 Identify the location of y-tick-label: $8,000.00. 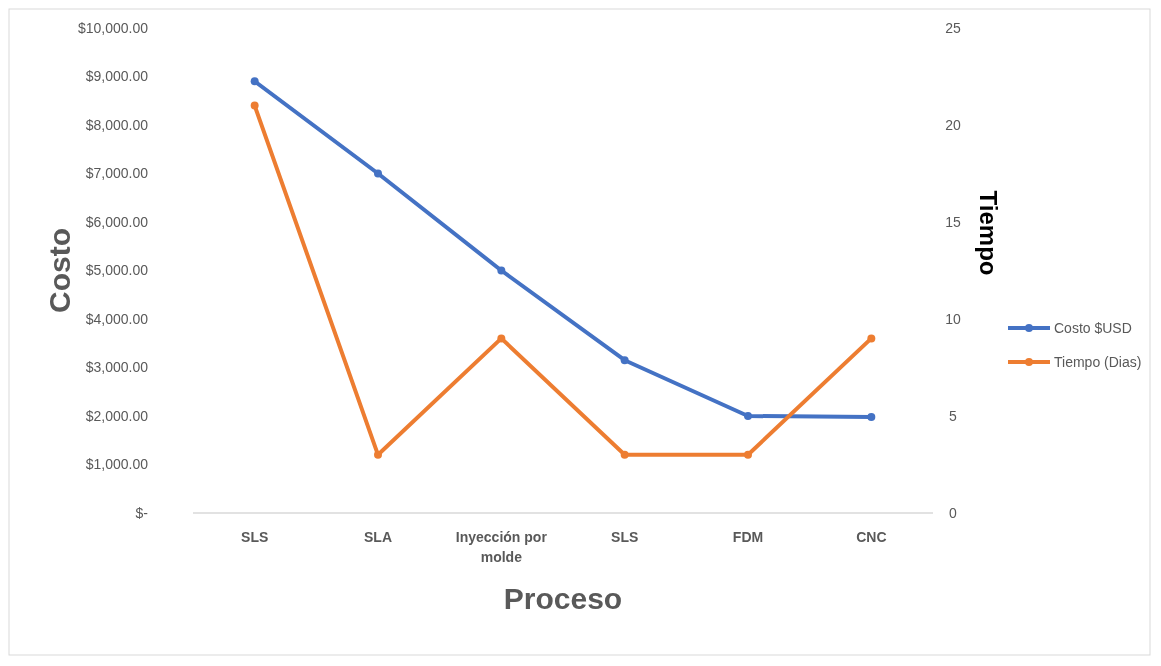
(117, 124).